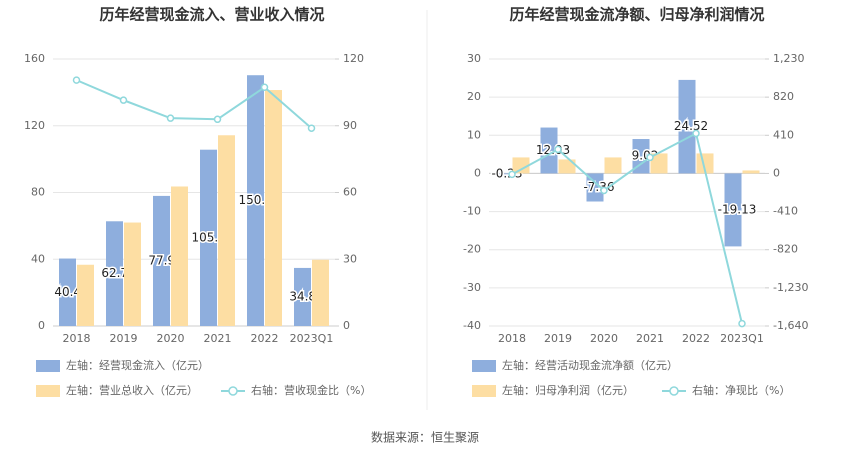 Image resolution: width=850 pixels, height=459 pixels. I want to click on y2-tick-label: 60, so click(350, 192).